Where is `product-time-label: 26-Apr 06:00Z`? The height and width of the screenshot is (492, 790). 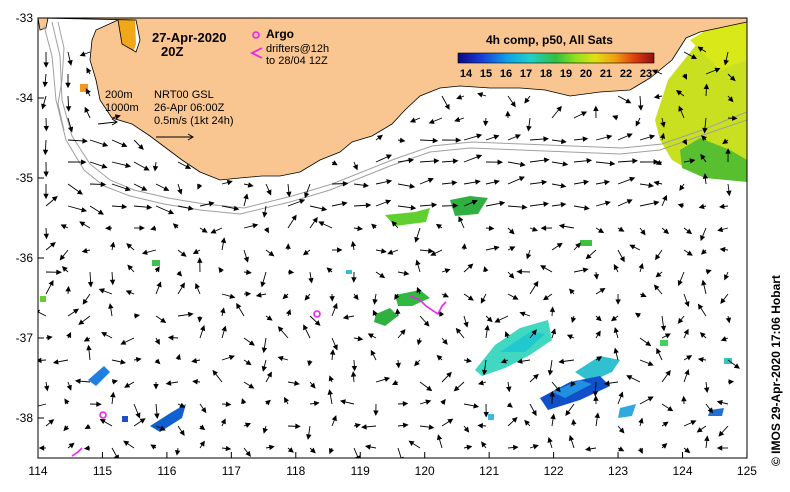 product-time-label: 26-Apr 06:00Z is located at coordinates (189, 108).